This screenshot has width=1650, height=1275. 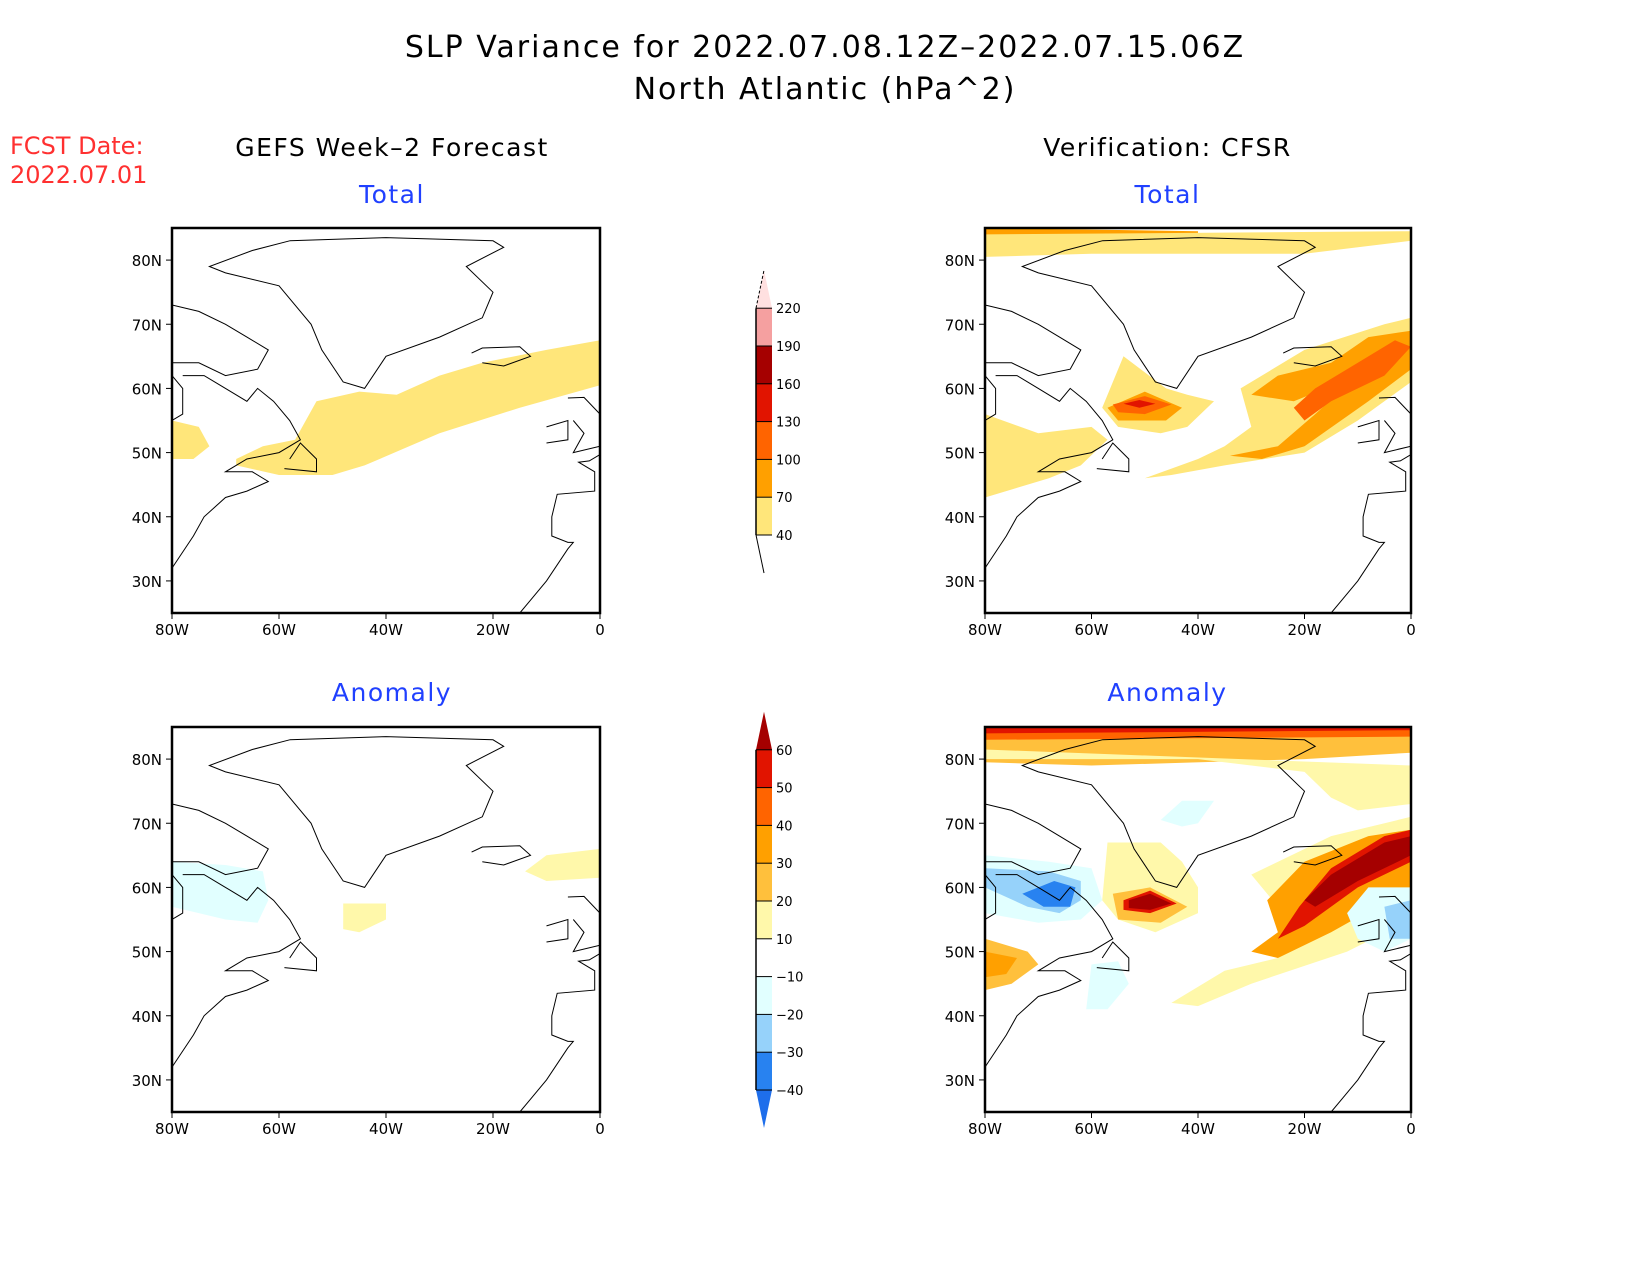 What do you see at coordinates (79, 175) in the screenshot?
I see `fcst-date: 2022.07.01` at bounding box center [79, 175].